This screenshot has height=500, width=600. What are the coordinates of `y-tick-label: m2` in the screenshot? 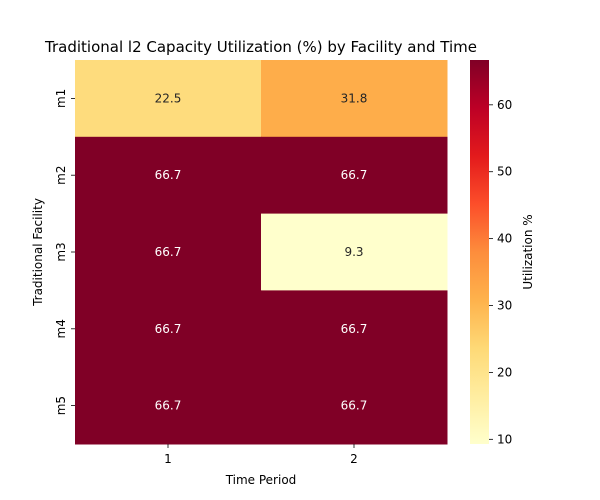 It's located at (61, 175).